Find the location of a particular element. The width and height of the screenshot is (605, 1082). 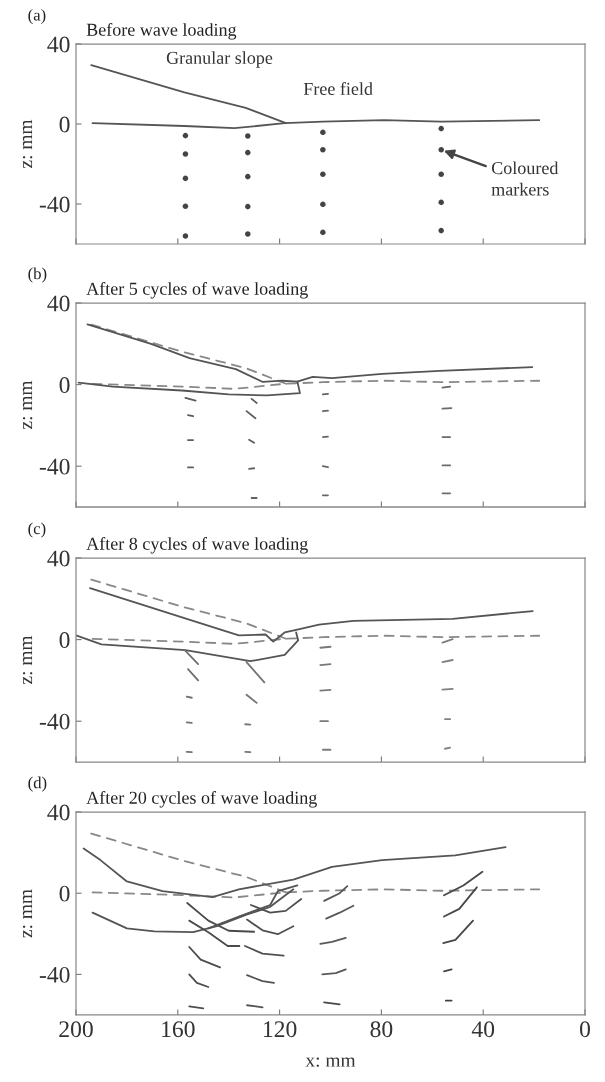

annotation: Free field is located at coordinates (338, 88).